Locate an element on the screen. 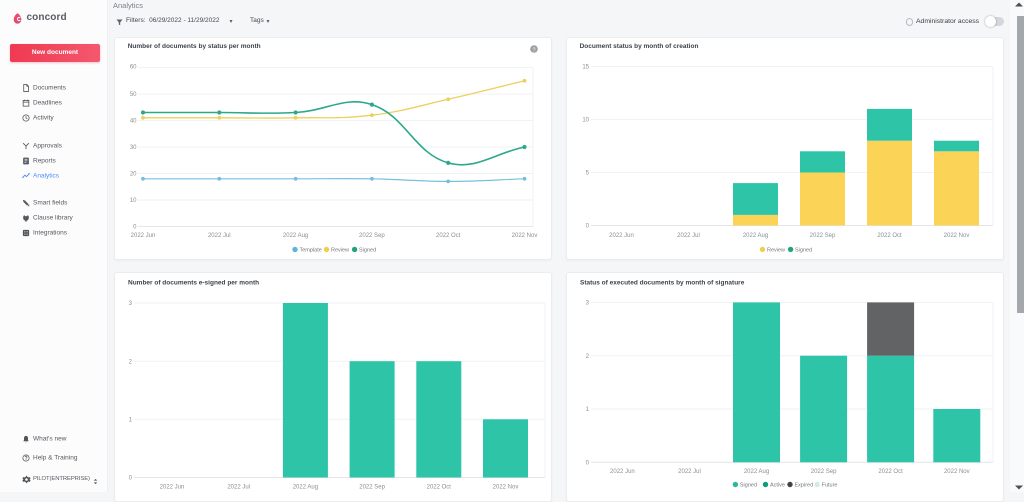  svg-text:Number of documents e-signed p: Number of documents e-signed per month is located at coordinates (193, 282).